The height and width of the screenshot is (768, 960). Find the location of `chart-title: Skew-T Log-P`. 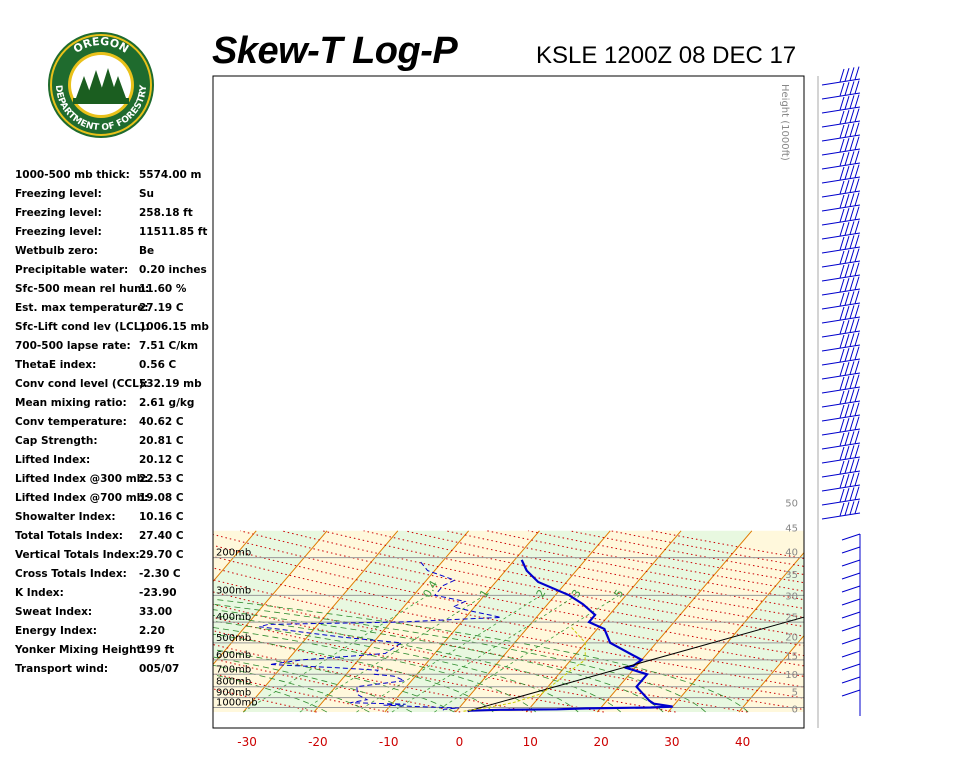

chart-title: Skew-T Log-P is located at coordinates (335, 51).